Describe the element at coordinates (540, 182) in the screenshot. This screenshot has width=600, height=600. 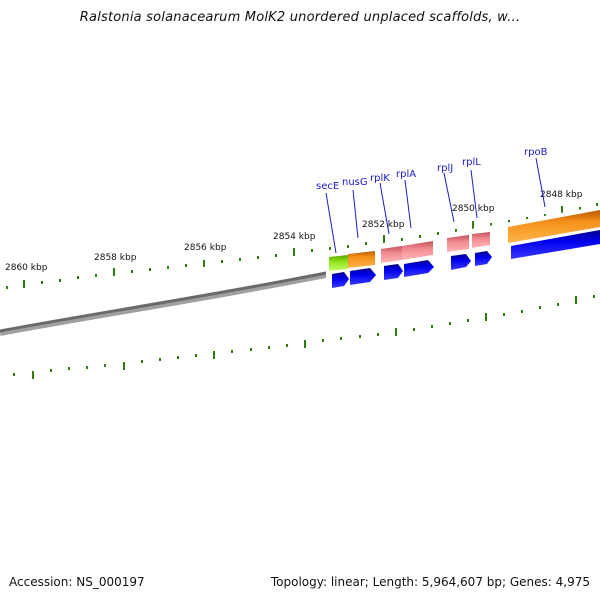
I see `rpoB-leader` at that location.